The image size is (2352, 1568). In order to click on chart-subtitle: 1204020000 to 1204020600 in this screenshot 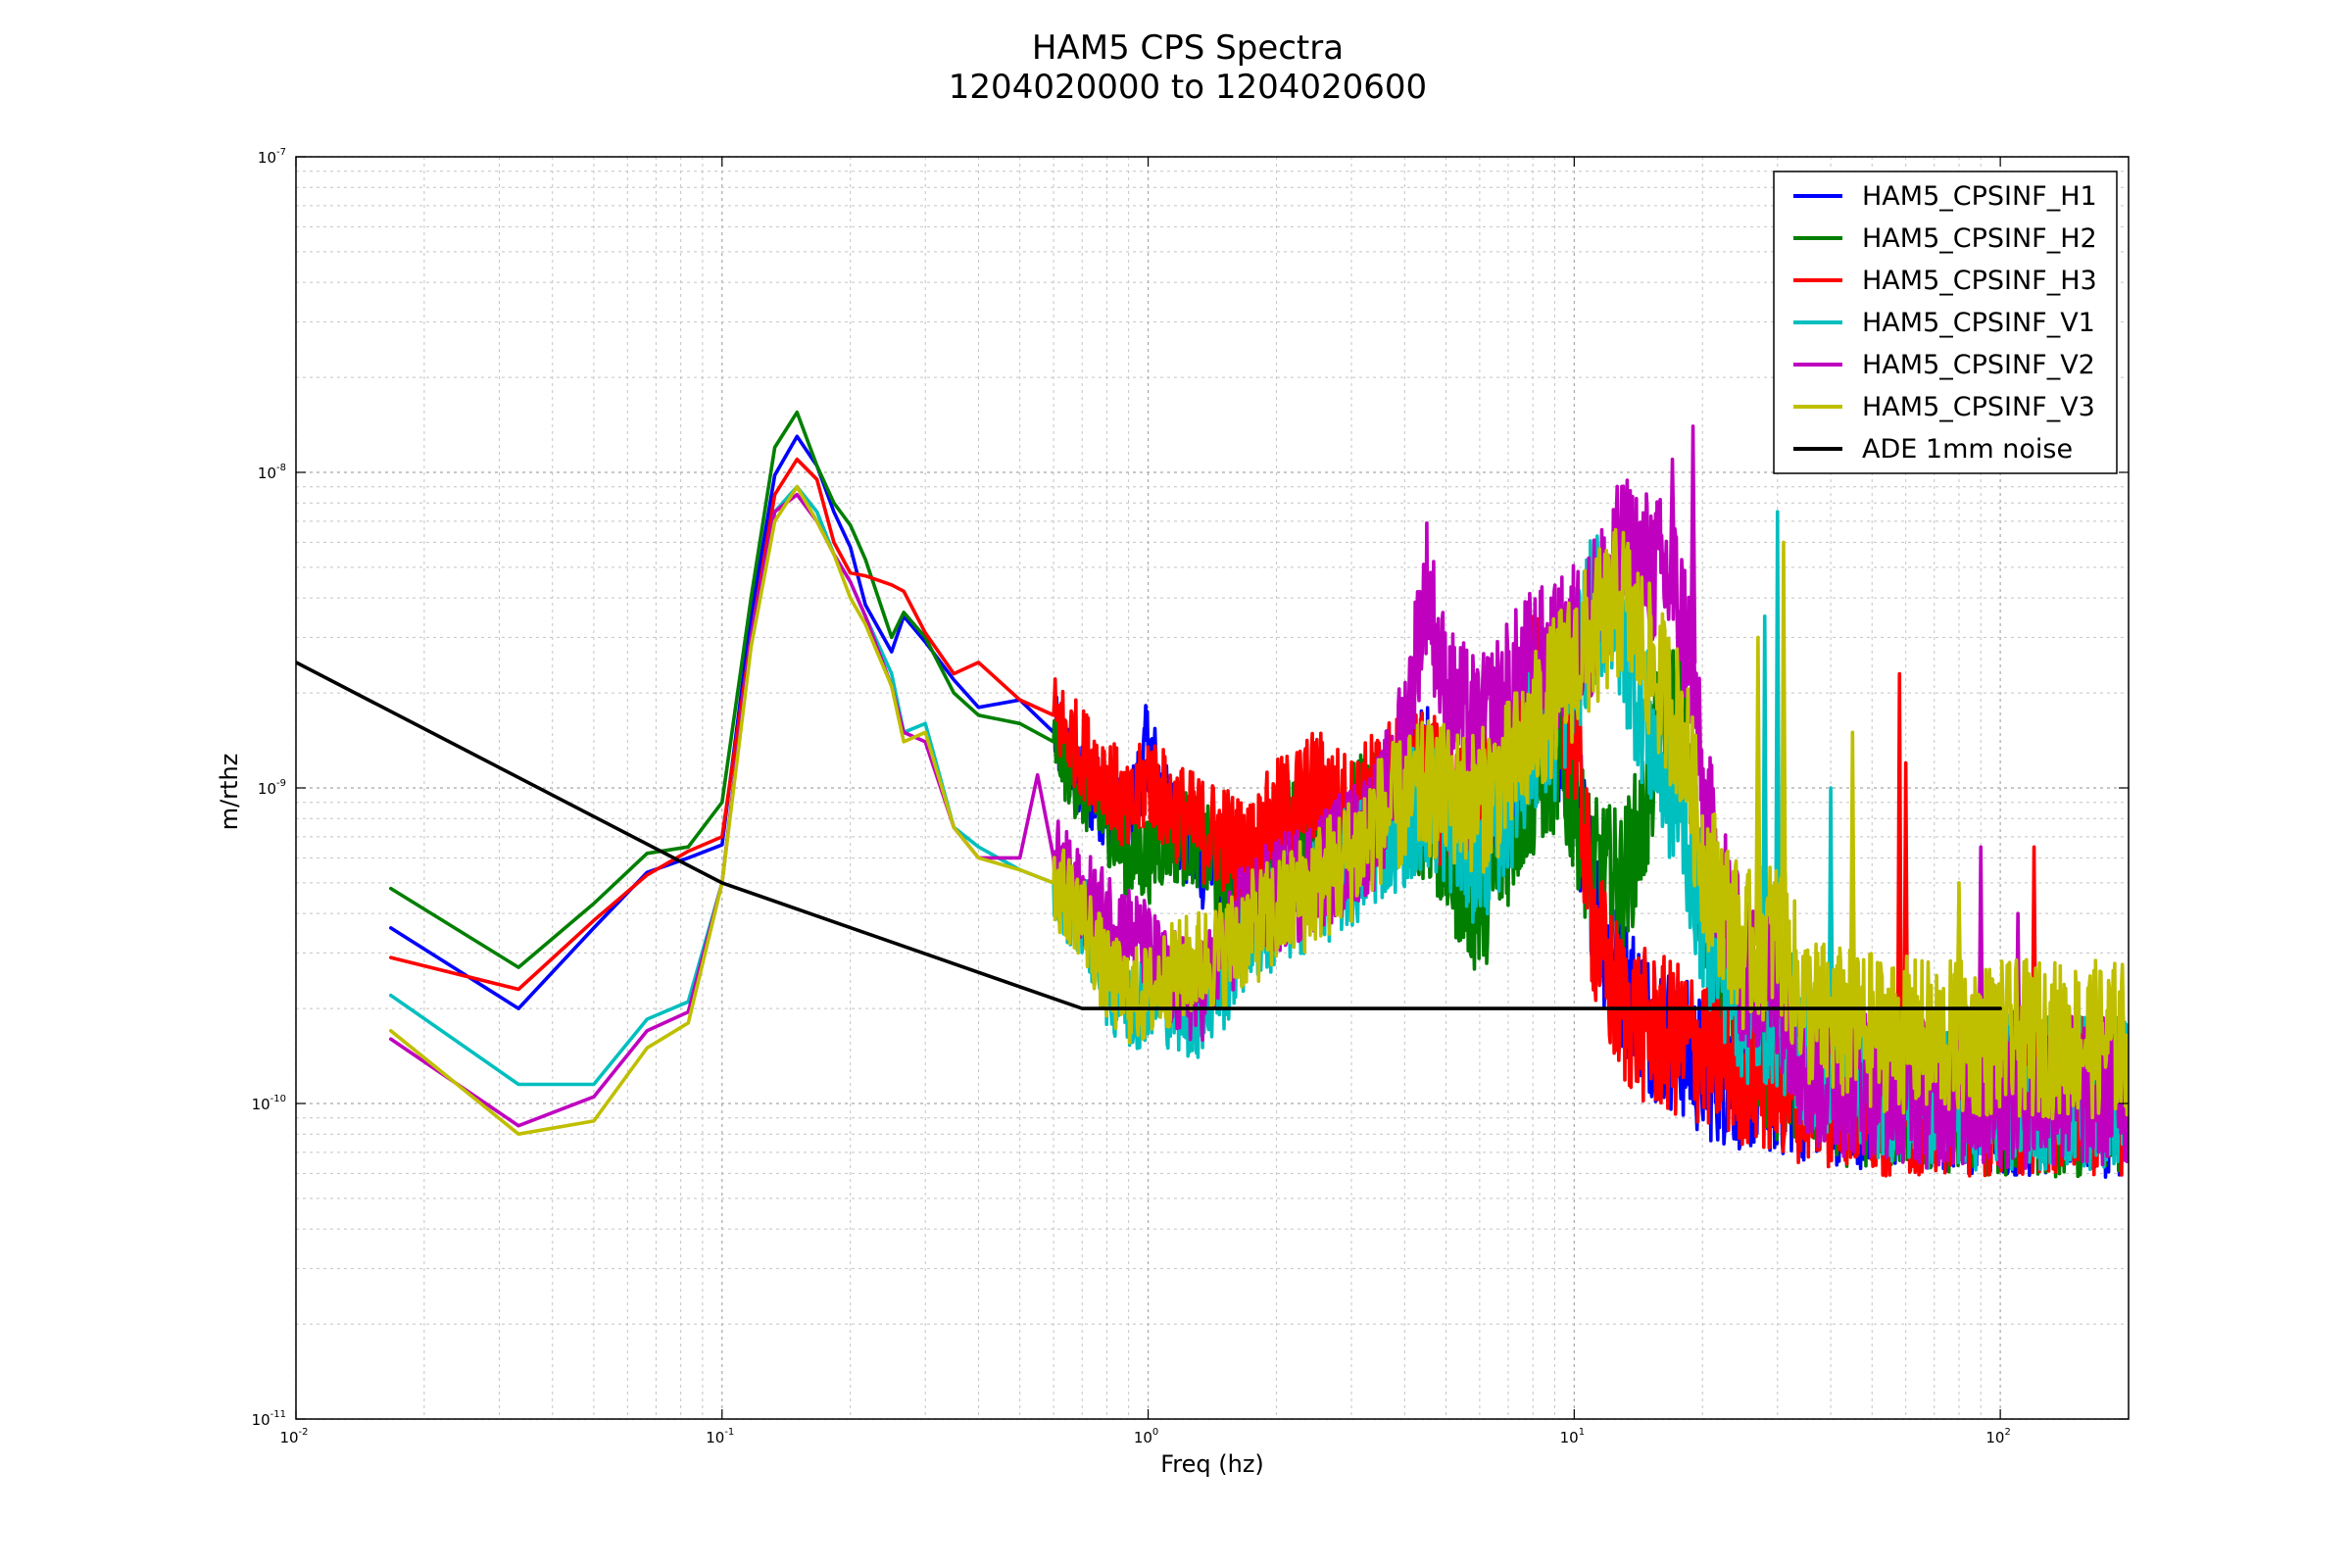, I will do `click(1188, 87)`.